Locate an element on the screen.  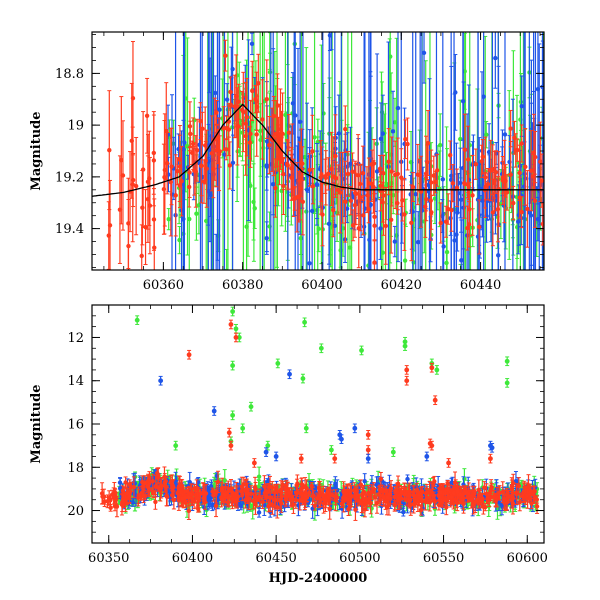
x-tick-label: 60440 is located at coordinates (480, 285).